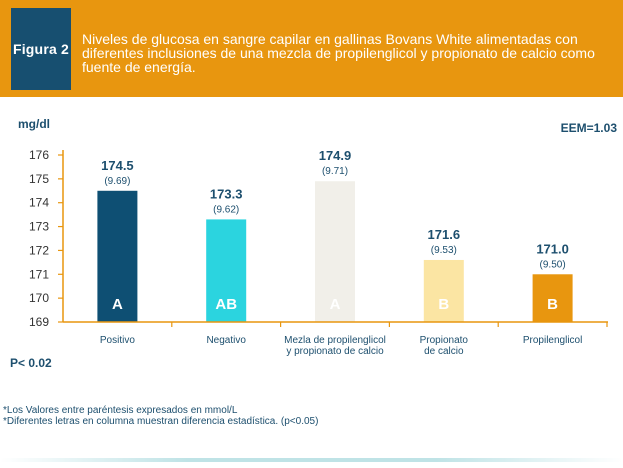 The height and width of the screenshot is (468, 623). Describe the element at coordinates (335, 171) in the screenshot. I see `bar-mmol-label: (9.71)` at that location.